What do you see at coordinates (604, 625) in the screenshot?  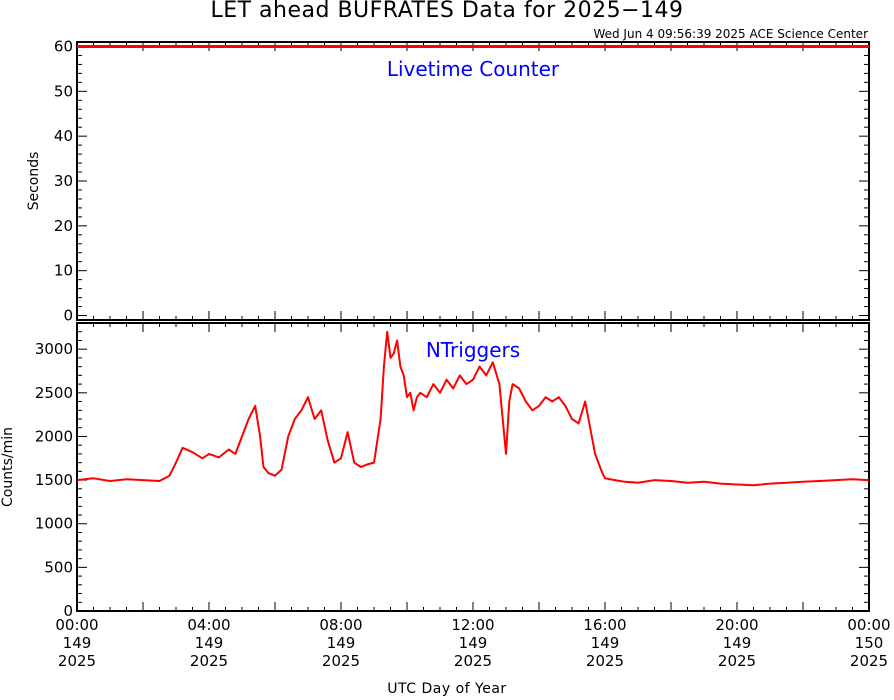 I see `x-tick-label: 16:00` at bounding box center [604, 625].